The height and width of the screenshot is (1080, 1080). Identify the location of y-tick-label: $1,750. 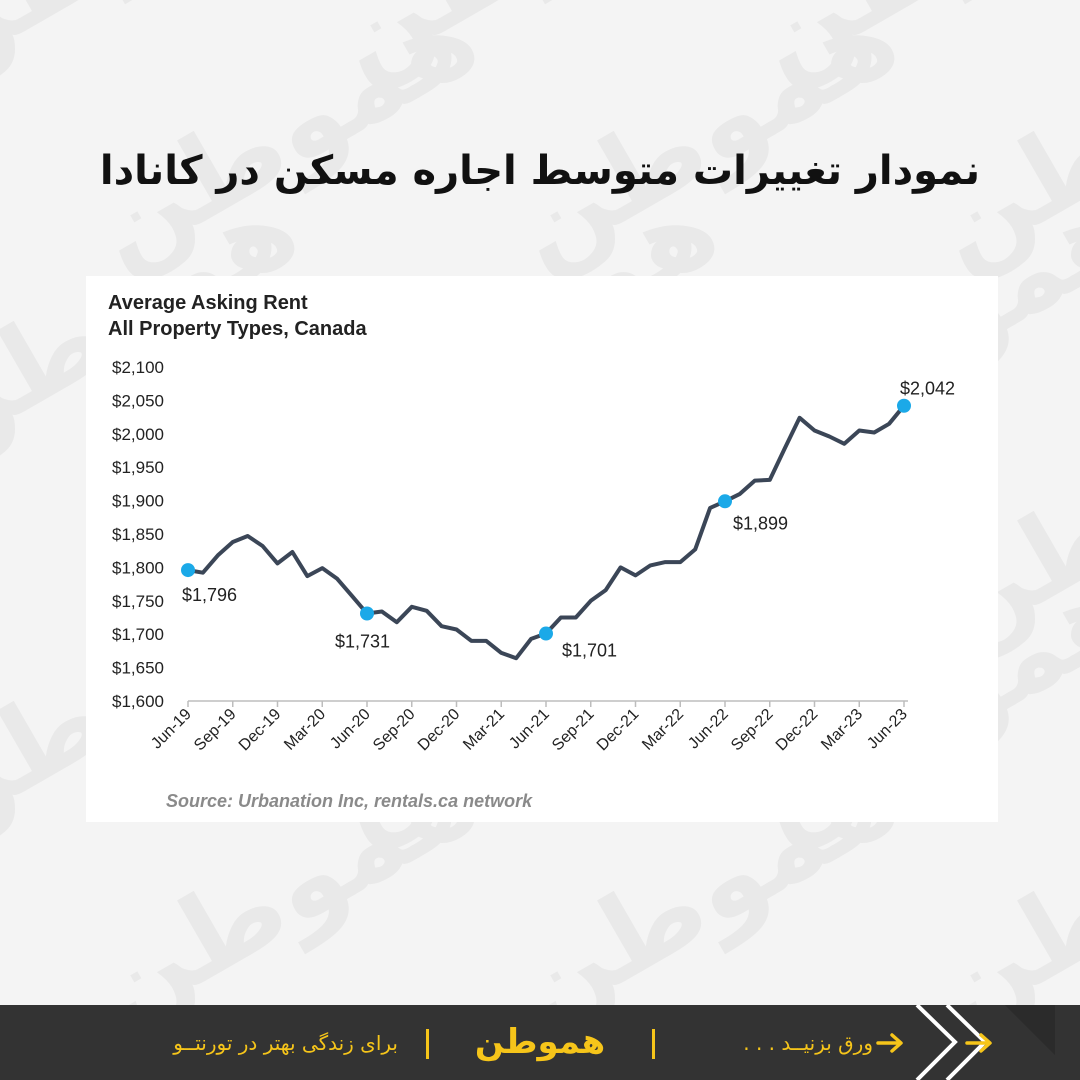
(138, 601).